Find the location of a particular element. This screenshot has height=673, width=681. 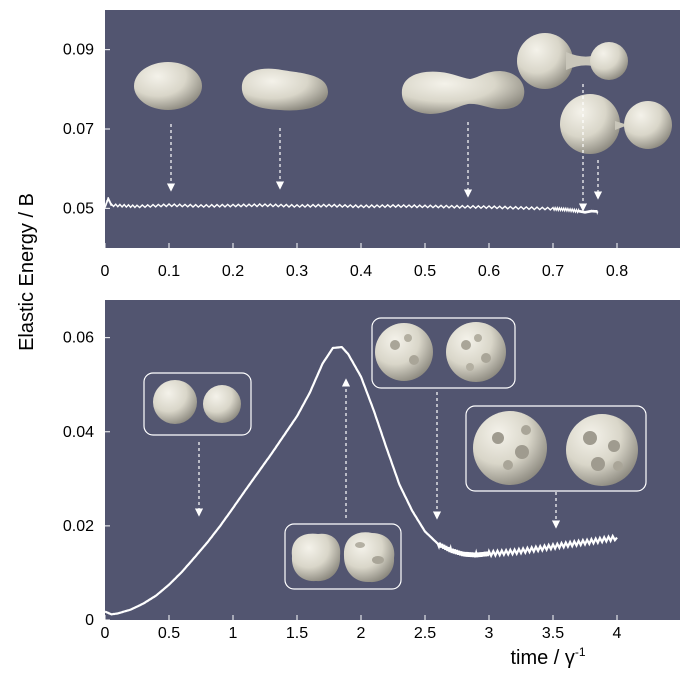

y-axis-label: Elastic Energy / B is located at coordinates (27, 272).